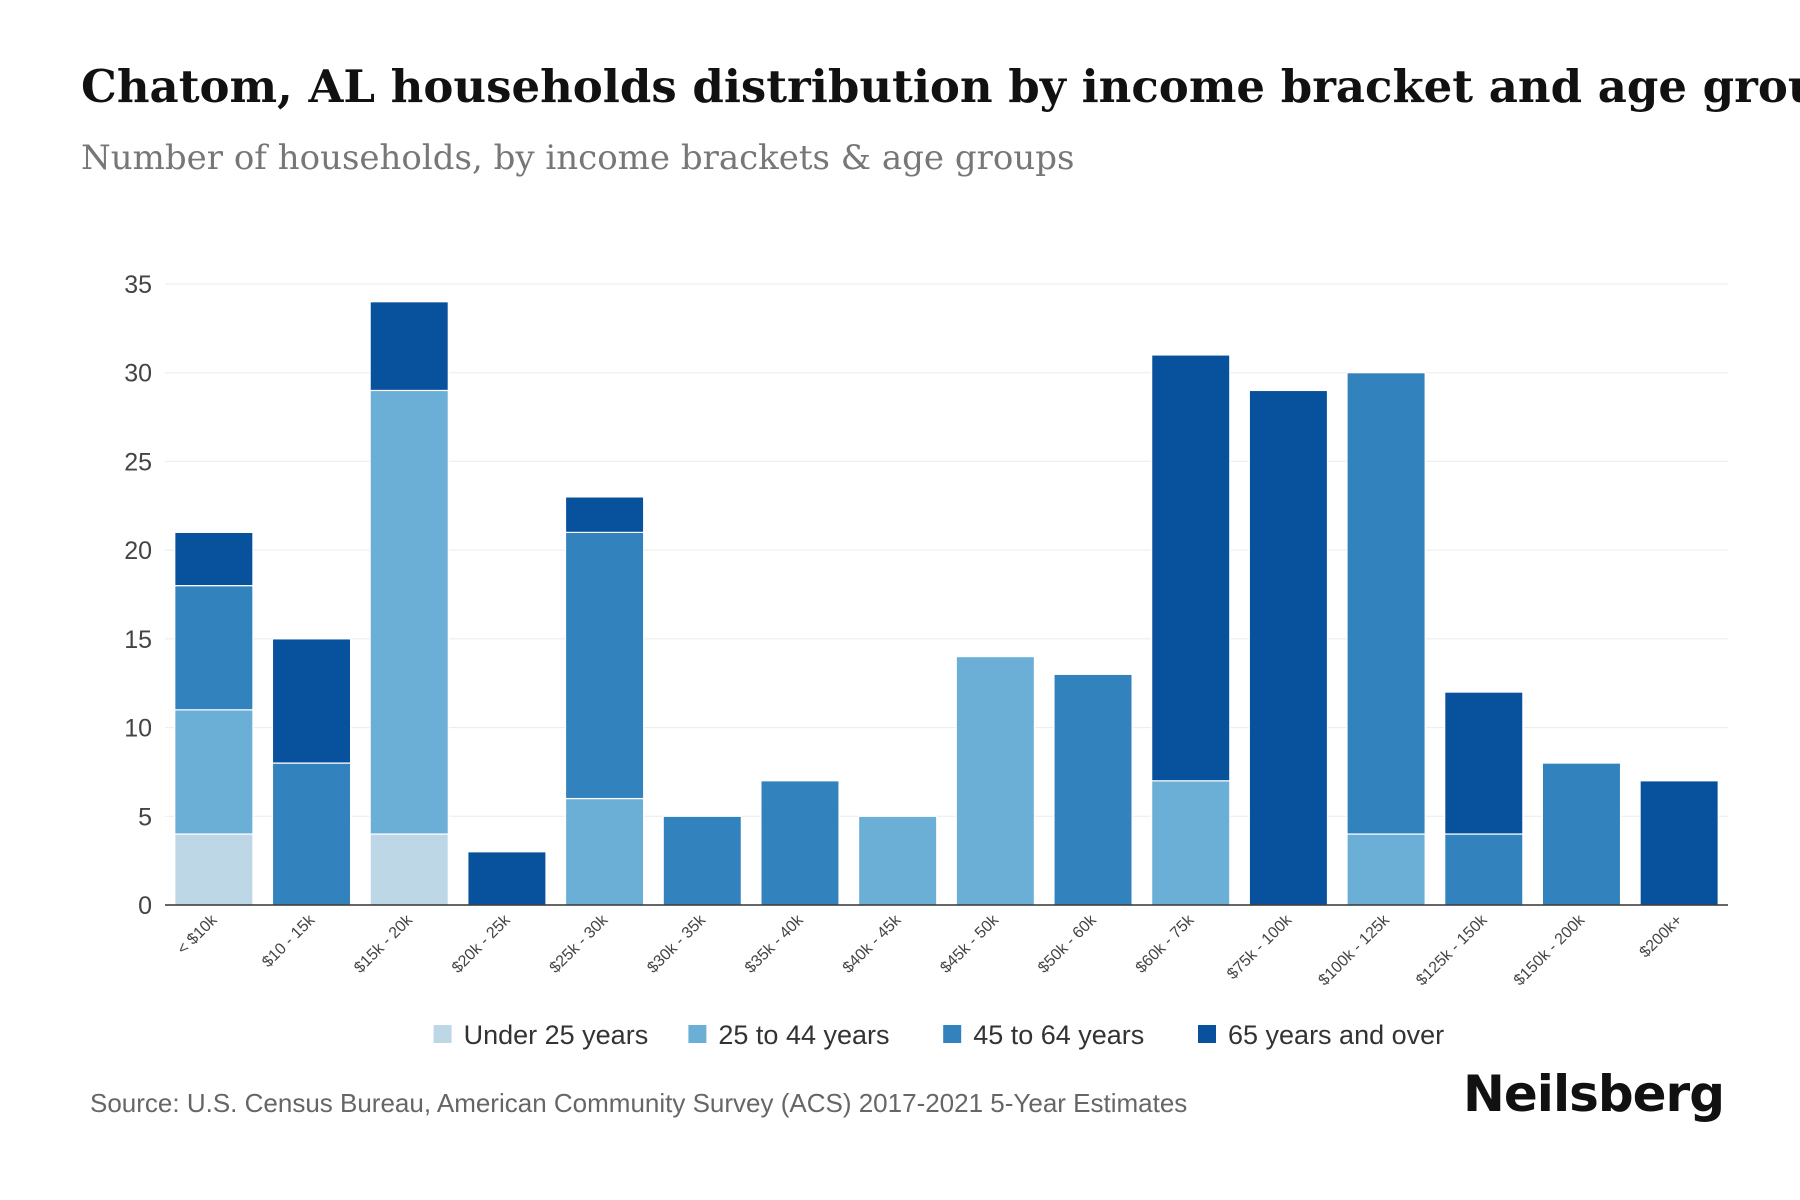 The height and width of the screenshot is (1200, 1800). What do you see at coordinates (138, 374) in the screenshot?
I see `y-tick-label: 30` at bounding box center [138, 374].